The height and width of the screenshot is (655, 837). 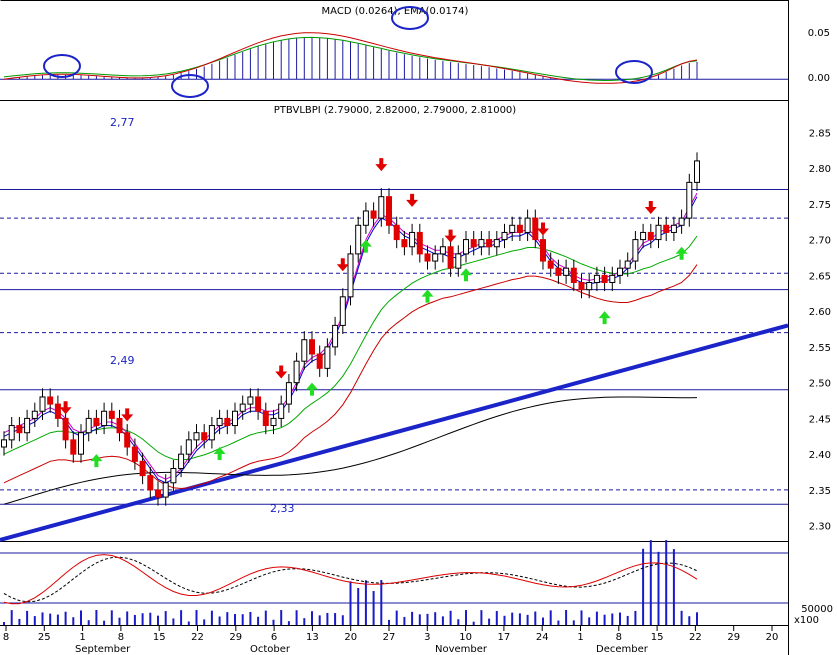 I want to click on x-axis-months: September October November December, so click(x=362, y=649).